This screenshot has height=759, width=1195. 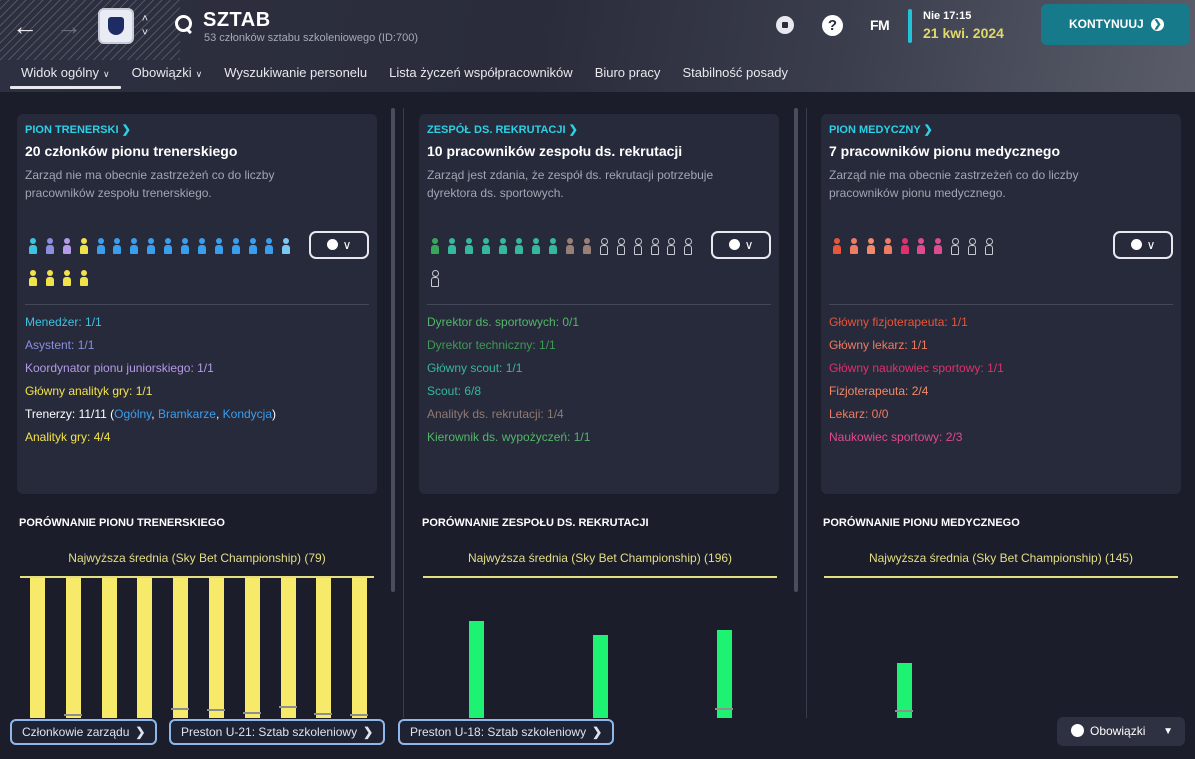 What do you see at coordinates (916, 345) in the screenshot?
I see `role-row: Główny lekarz: 1/1` at bounding box center [916, 345].